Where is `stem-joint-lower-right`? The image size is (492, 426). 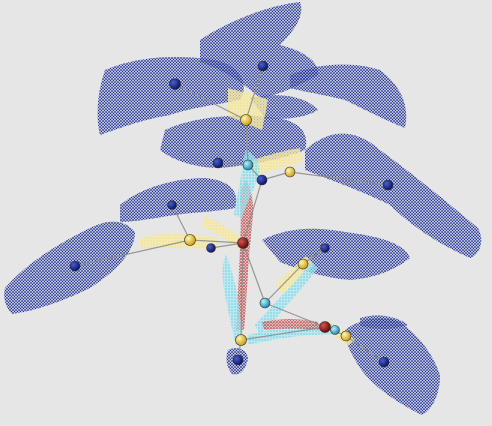
stem-joint-lower-right is located at coordinates (335, 330).